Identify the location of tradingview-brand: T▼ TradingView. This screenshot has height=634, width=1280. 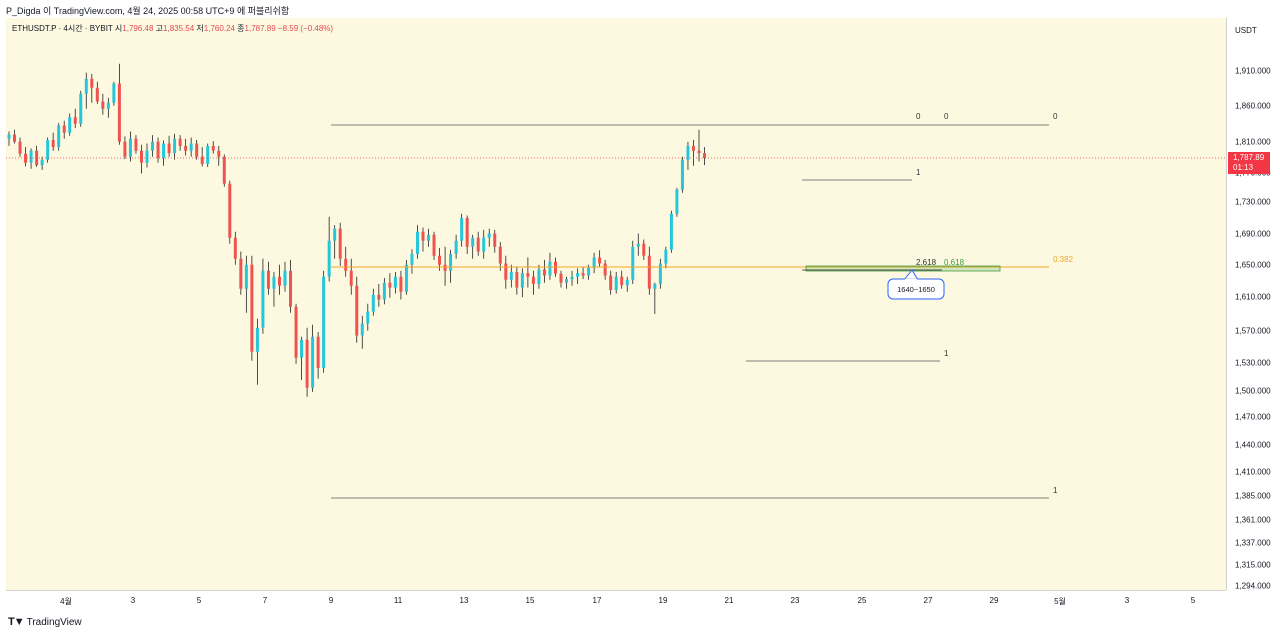
(45, 622).